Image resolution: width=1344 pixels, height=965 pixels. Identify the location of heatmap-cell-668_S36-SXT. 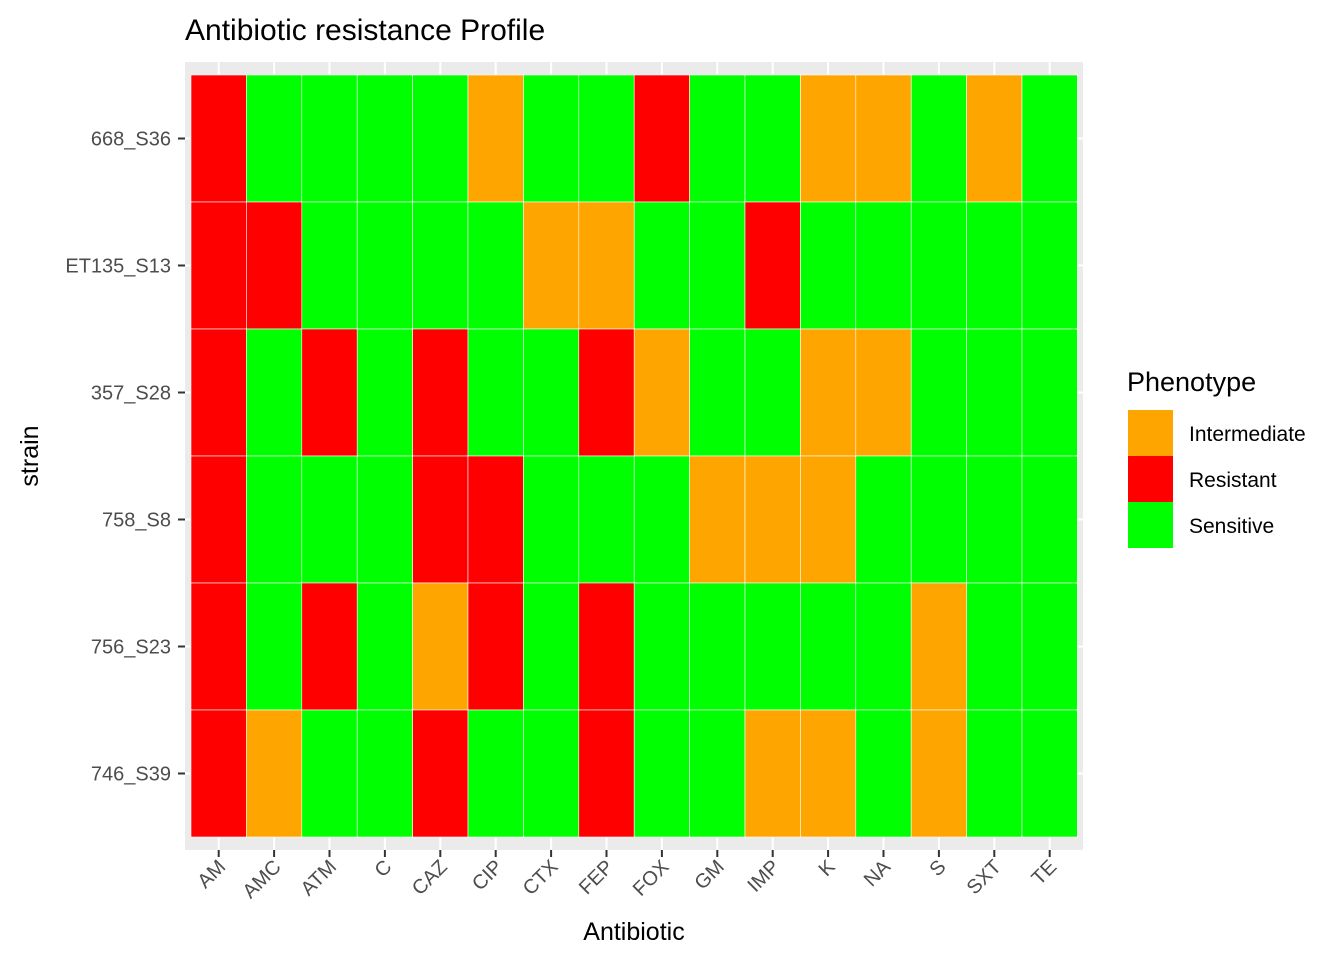
(994, 138).